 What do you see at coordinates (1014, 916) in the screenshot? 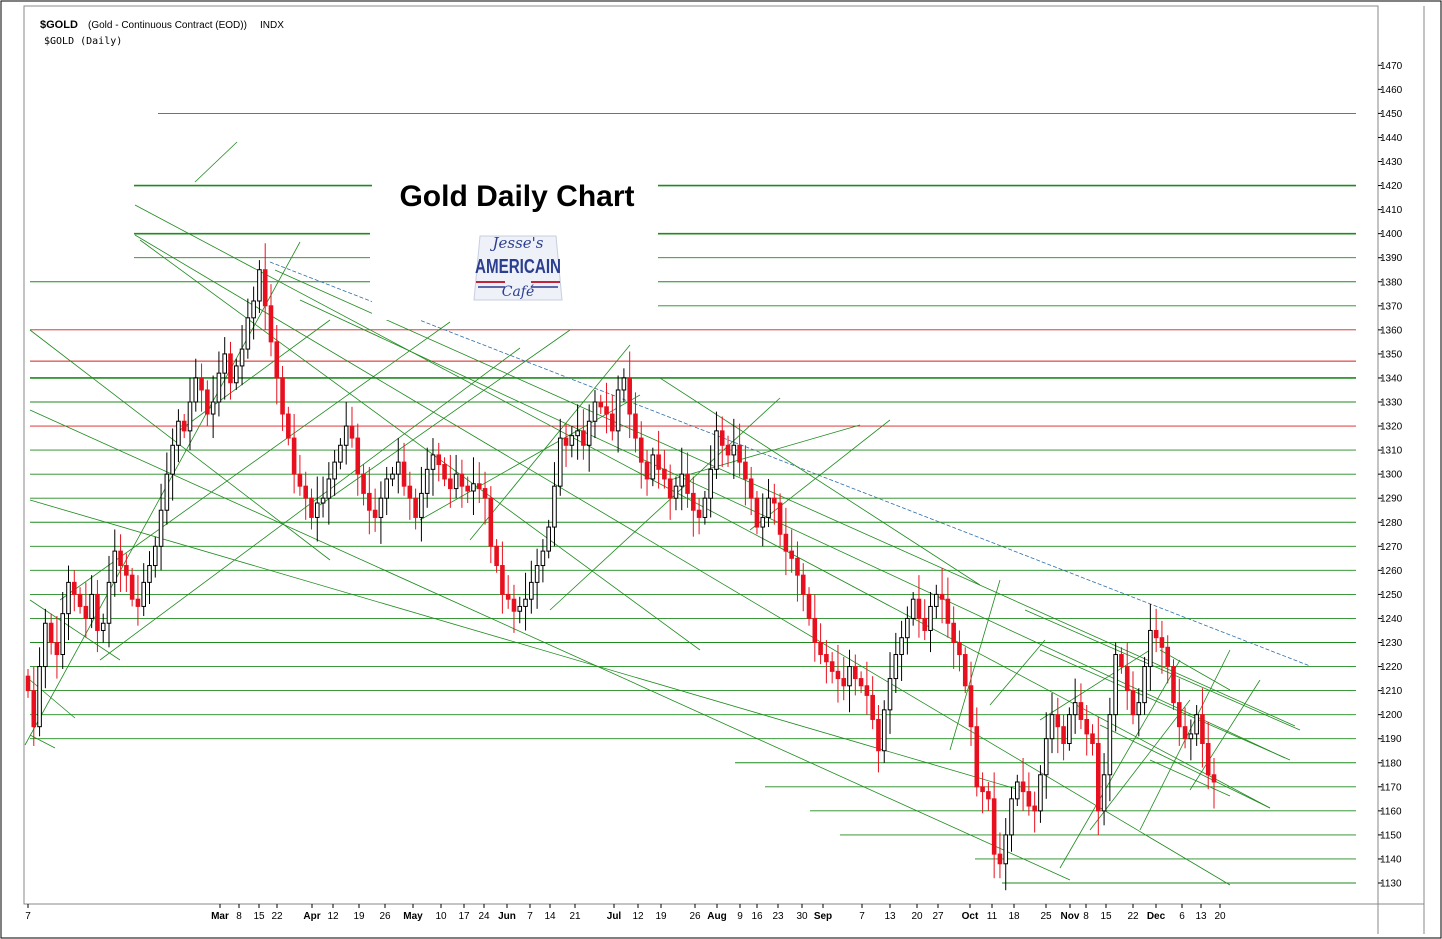
I see `x-tick-label: 18` at bounding box center [1014, 916].